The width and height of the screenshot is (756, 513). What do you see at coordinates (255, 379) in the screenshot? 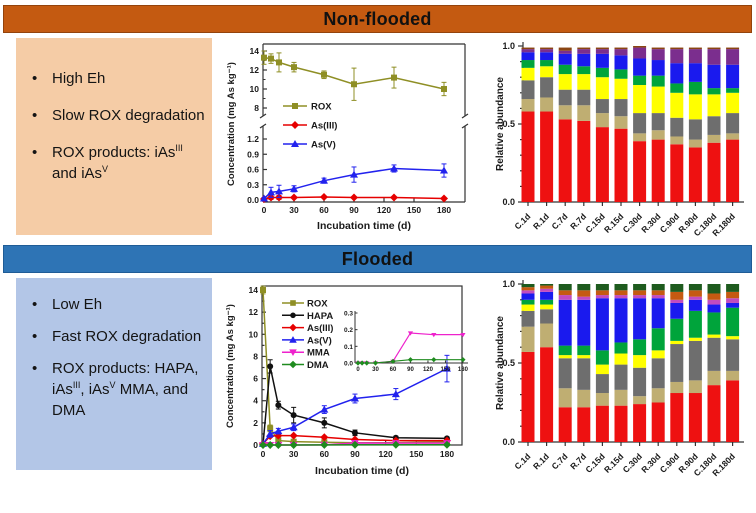
I see `svg-text: 6` at bounding box center [255, 379].